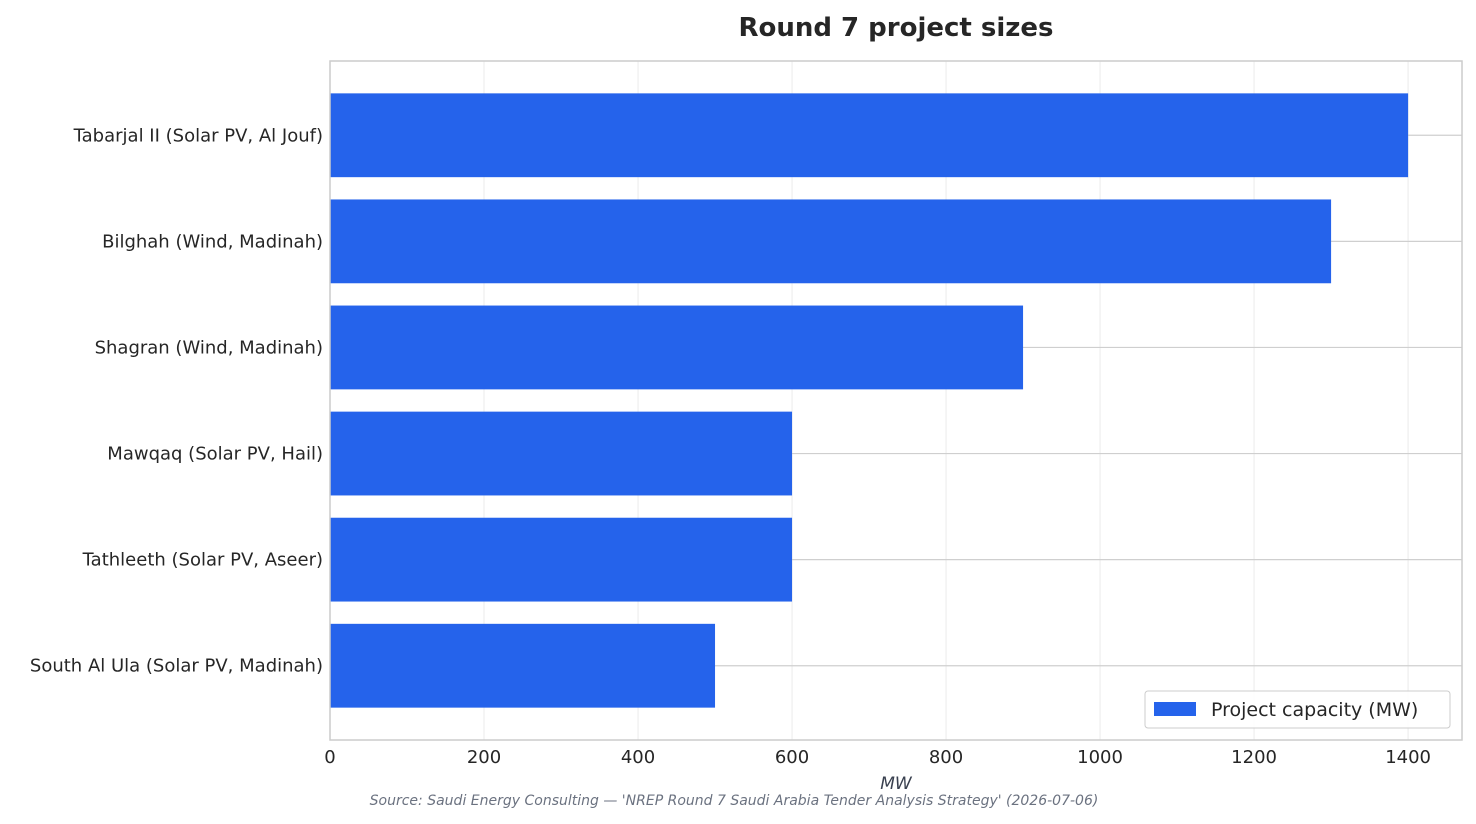  What do you see at coordinates (1100, 757) in the screenshot?
I see `x-tick-label: 1000` at bounding box center [1100, 757].